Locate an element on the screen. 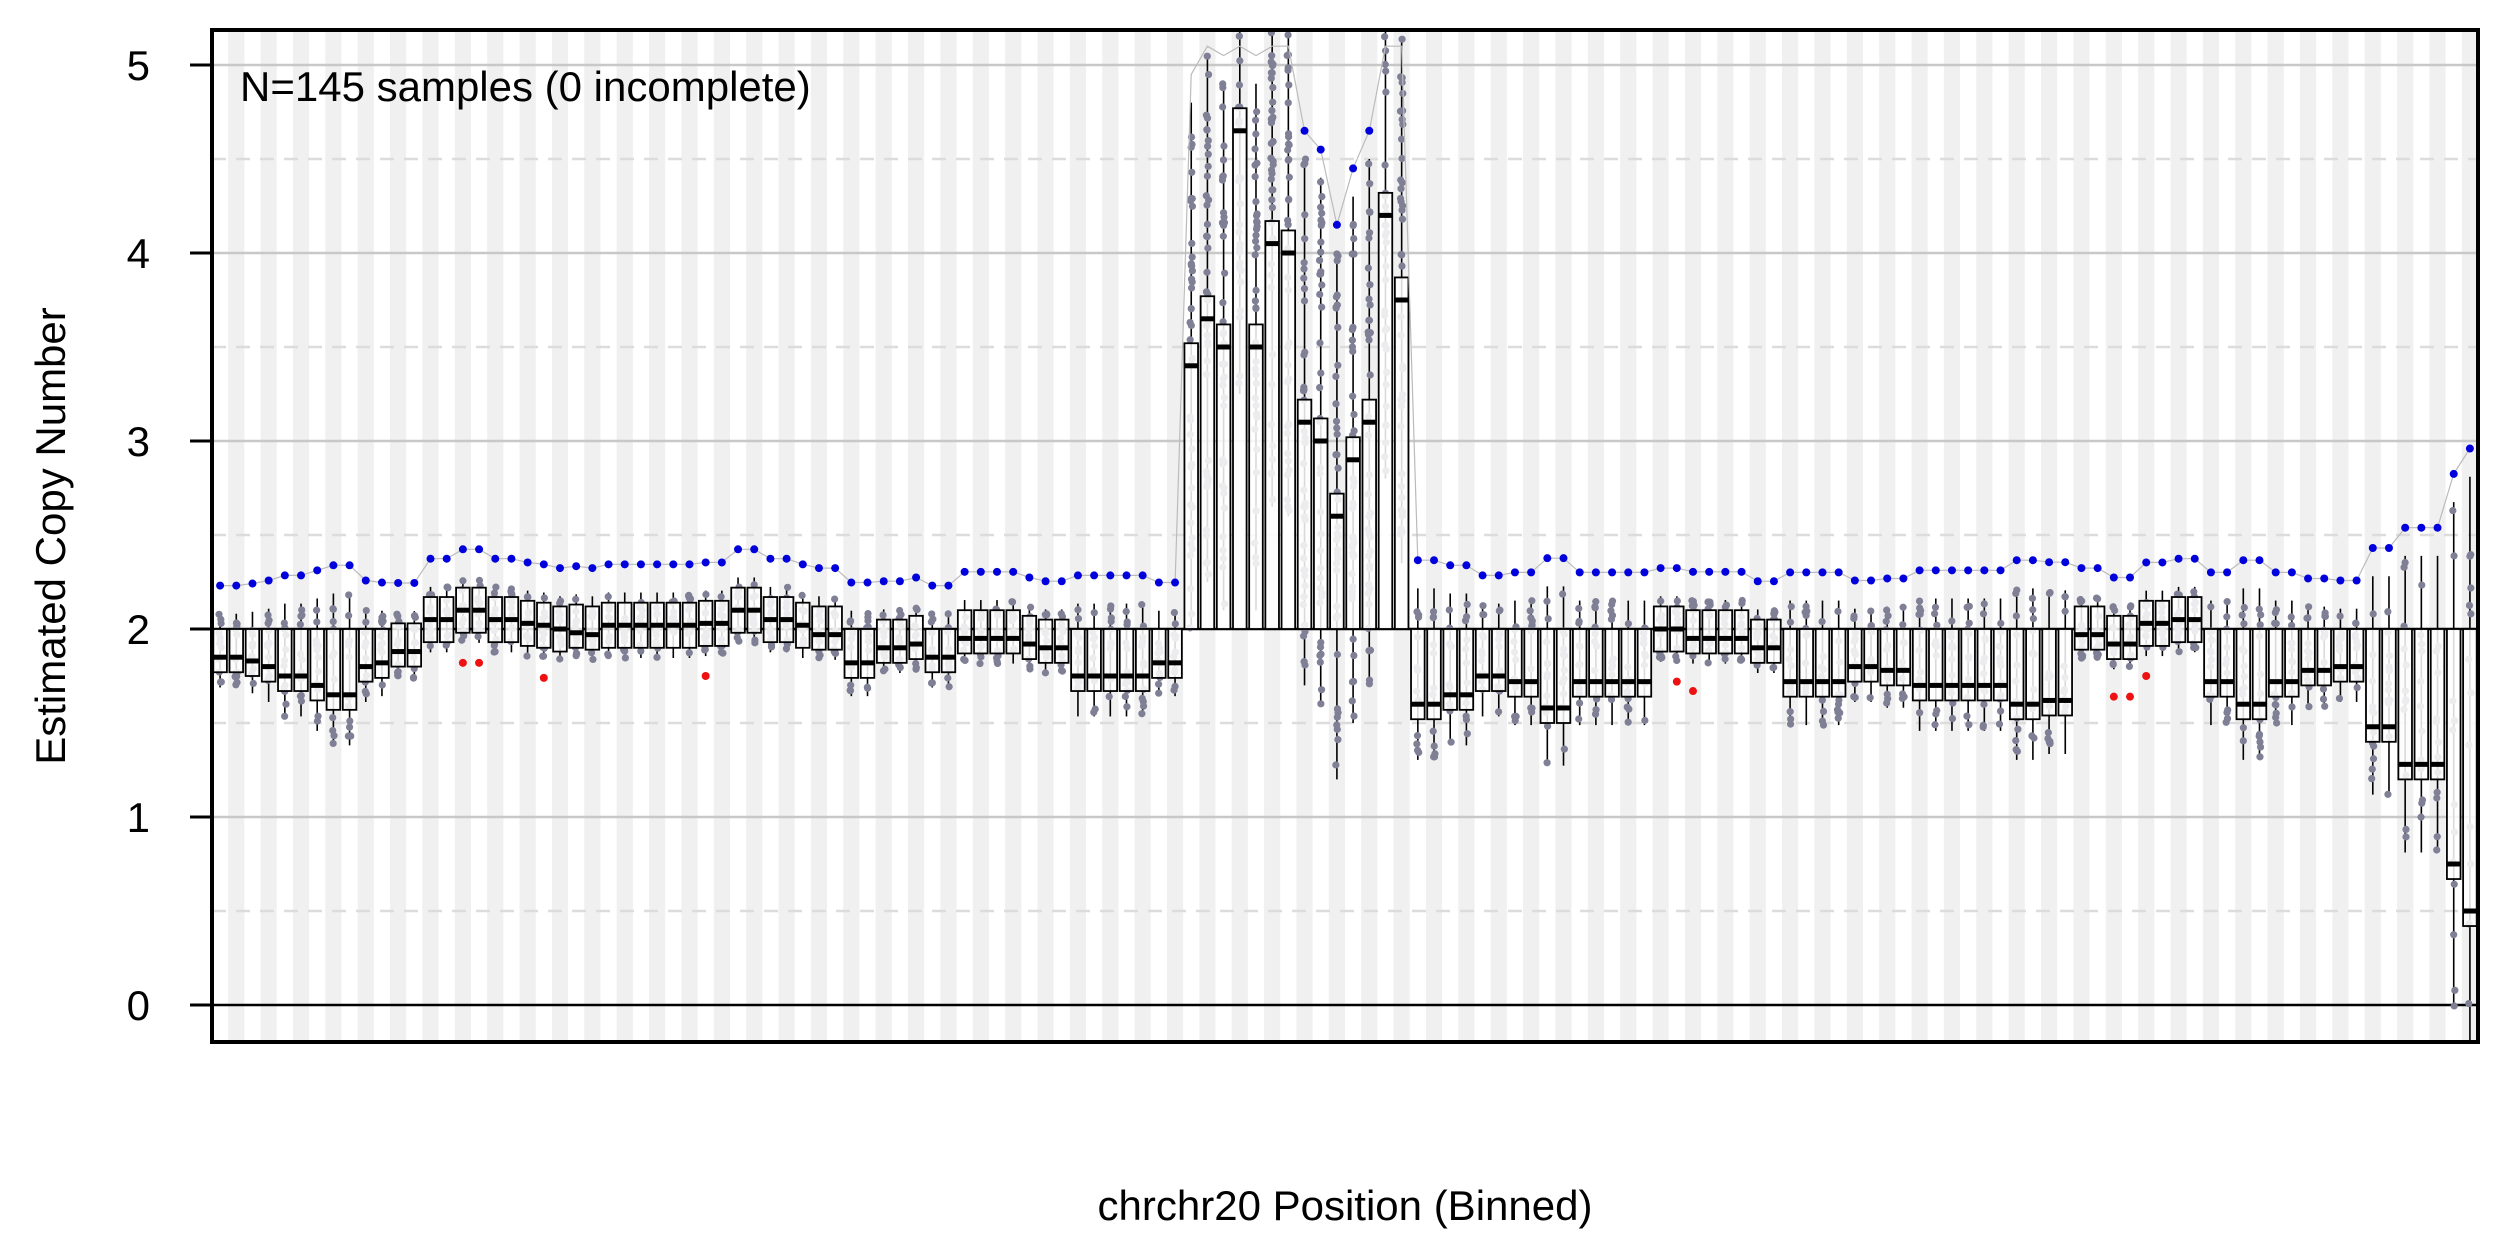 Image resolution: width=2500 pixels, height=1250 pixels. low-outlier-point is located at coordinates (479, 662).